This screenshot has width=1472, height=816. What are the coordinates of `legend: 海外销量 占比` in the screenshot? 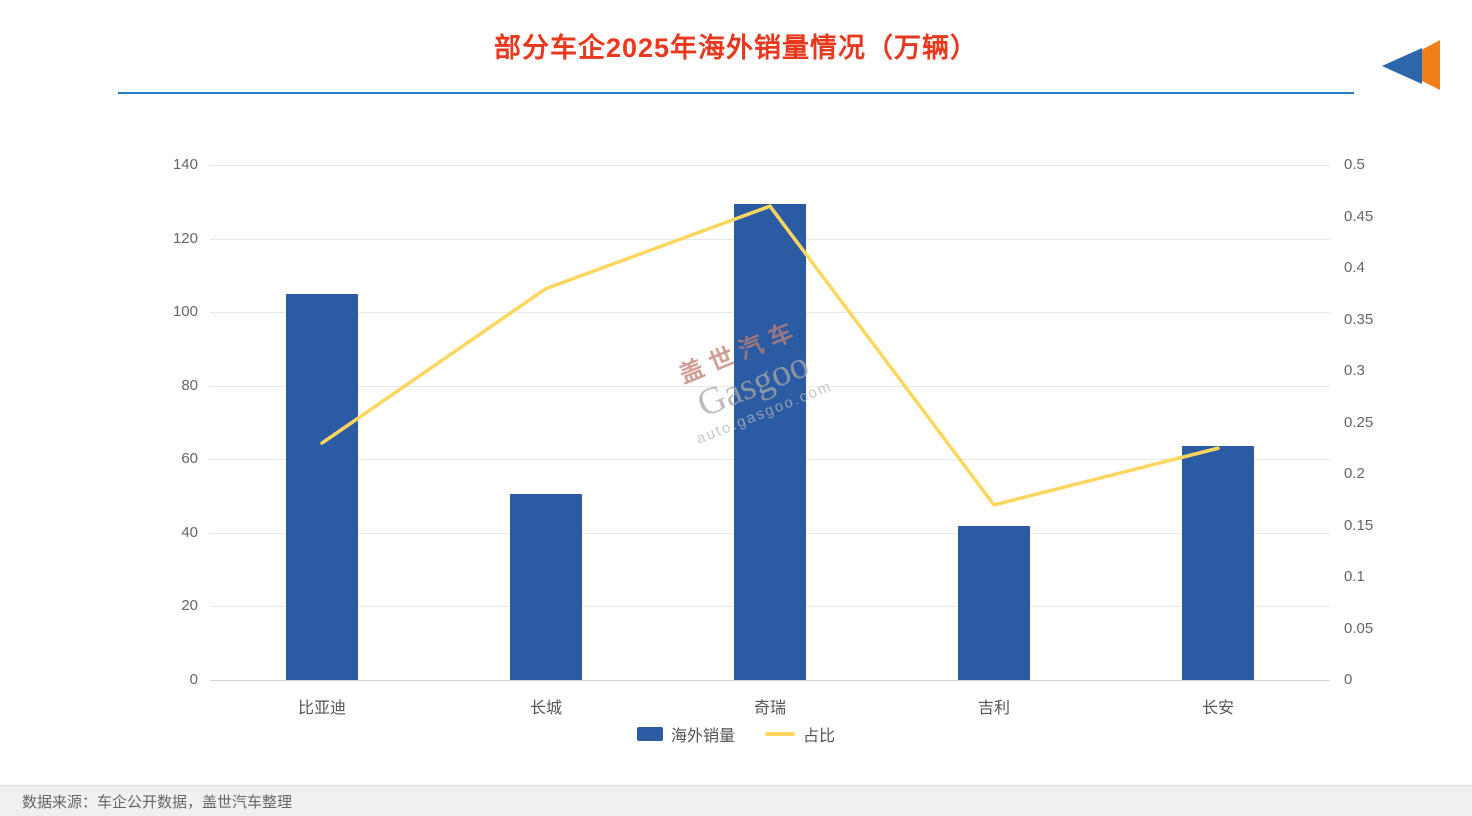 It's located at (736, 734).